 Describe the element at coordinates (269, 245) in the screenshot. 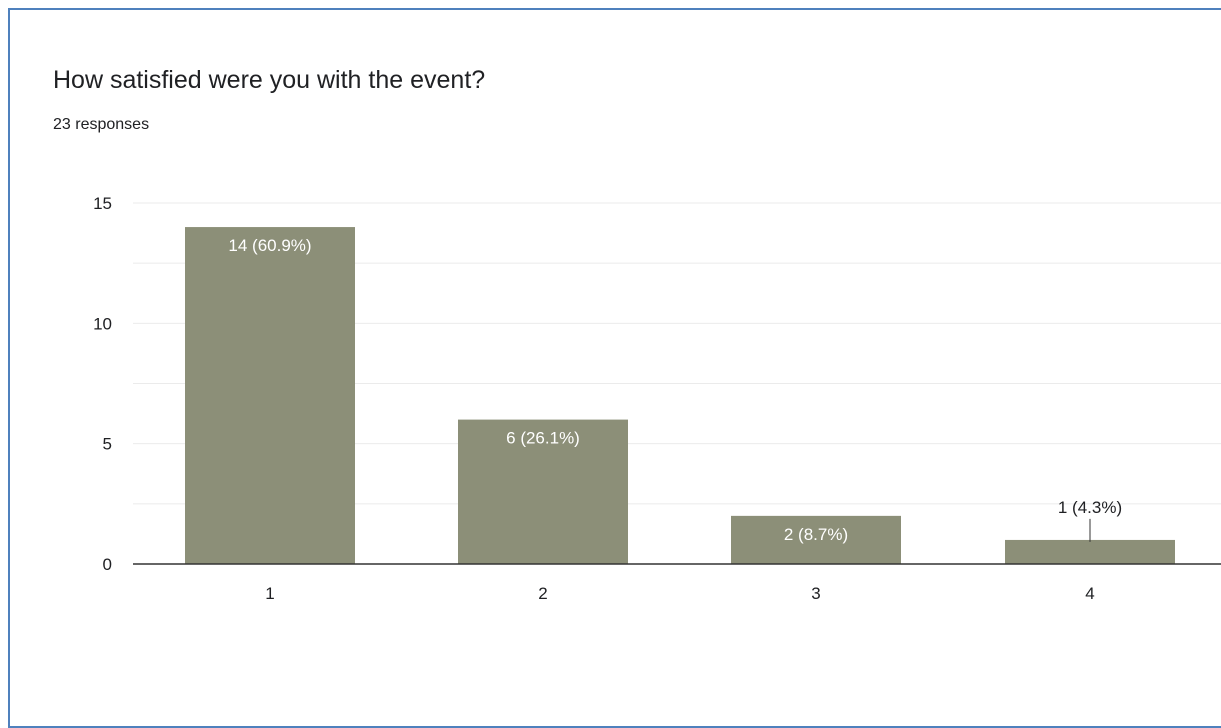

I see `data-label: 14 (60.9%)` at that location.